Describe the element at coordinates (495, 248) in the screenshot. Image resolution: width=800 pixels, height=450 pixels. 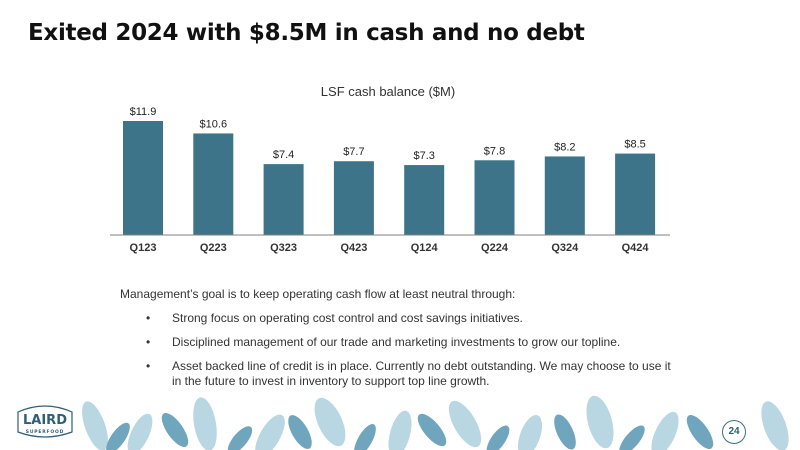
I see `x-tick-label: Q224` at that location.